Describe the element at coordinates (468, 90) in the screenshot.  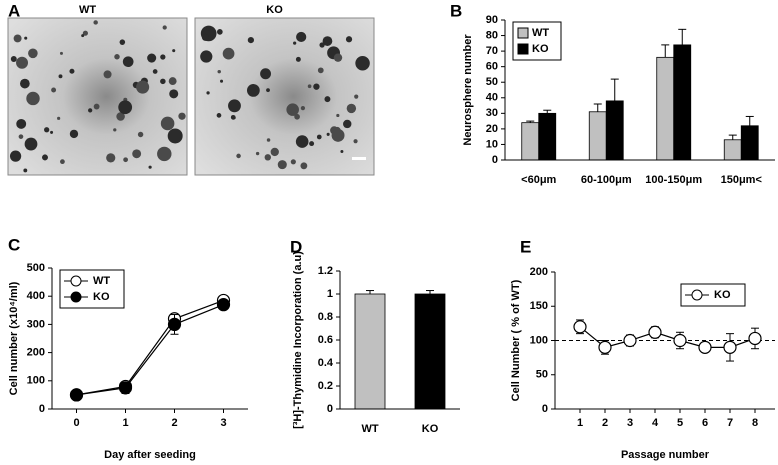
I see `y-axis-label: Neurosphere number` at that location.